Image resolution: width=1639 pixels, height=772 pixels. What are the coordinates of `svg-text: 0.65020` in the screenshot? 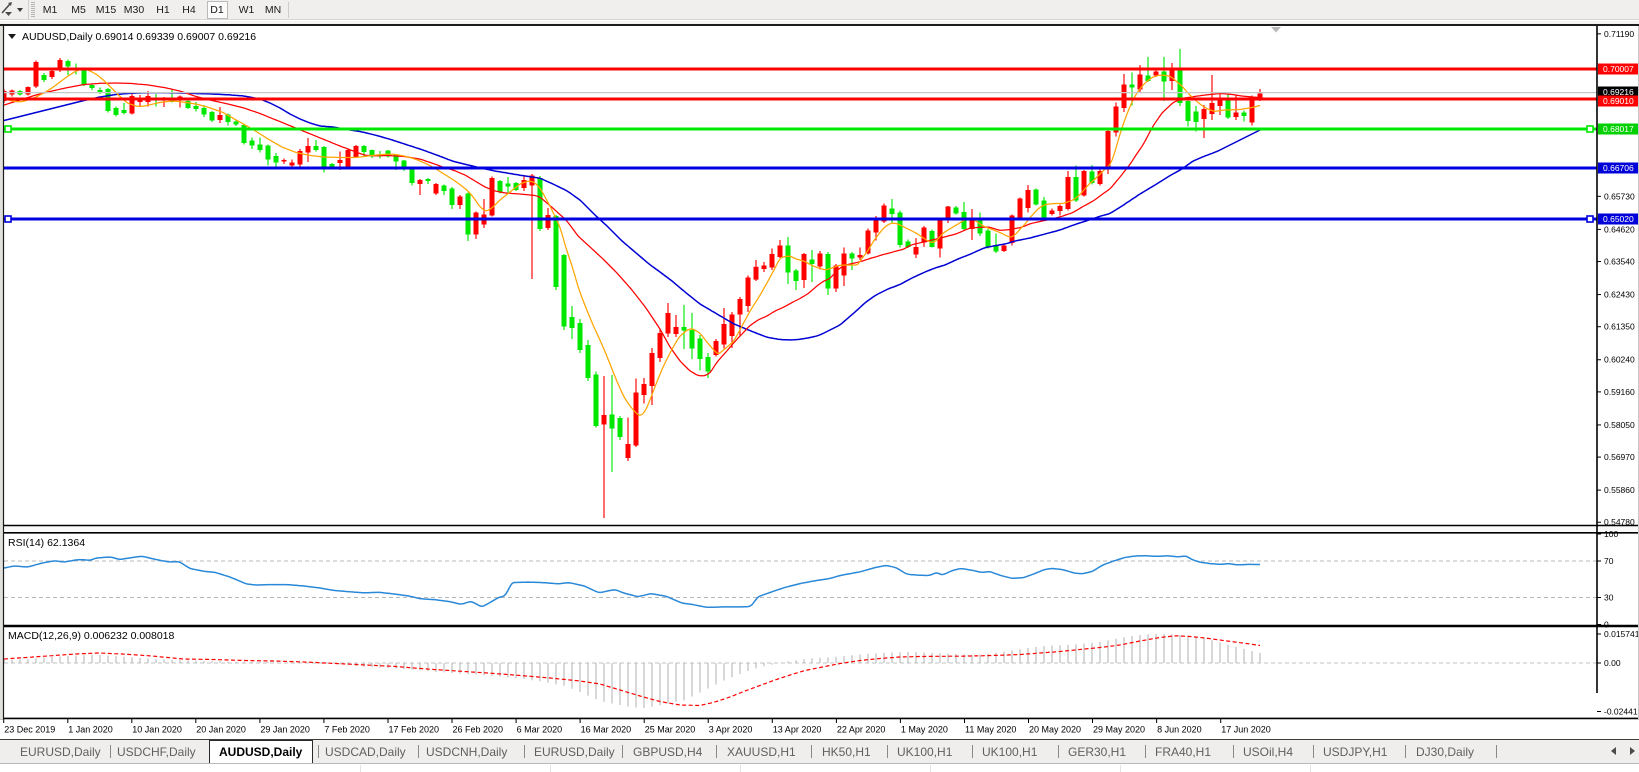 It's located at (1618, 219).